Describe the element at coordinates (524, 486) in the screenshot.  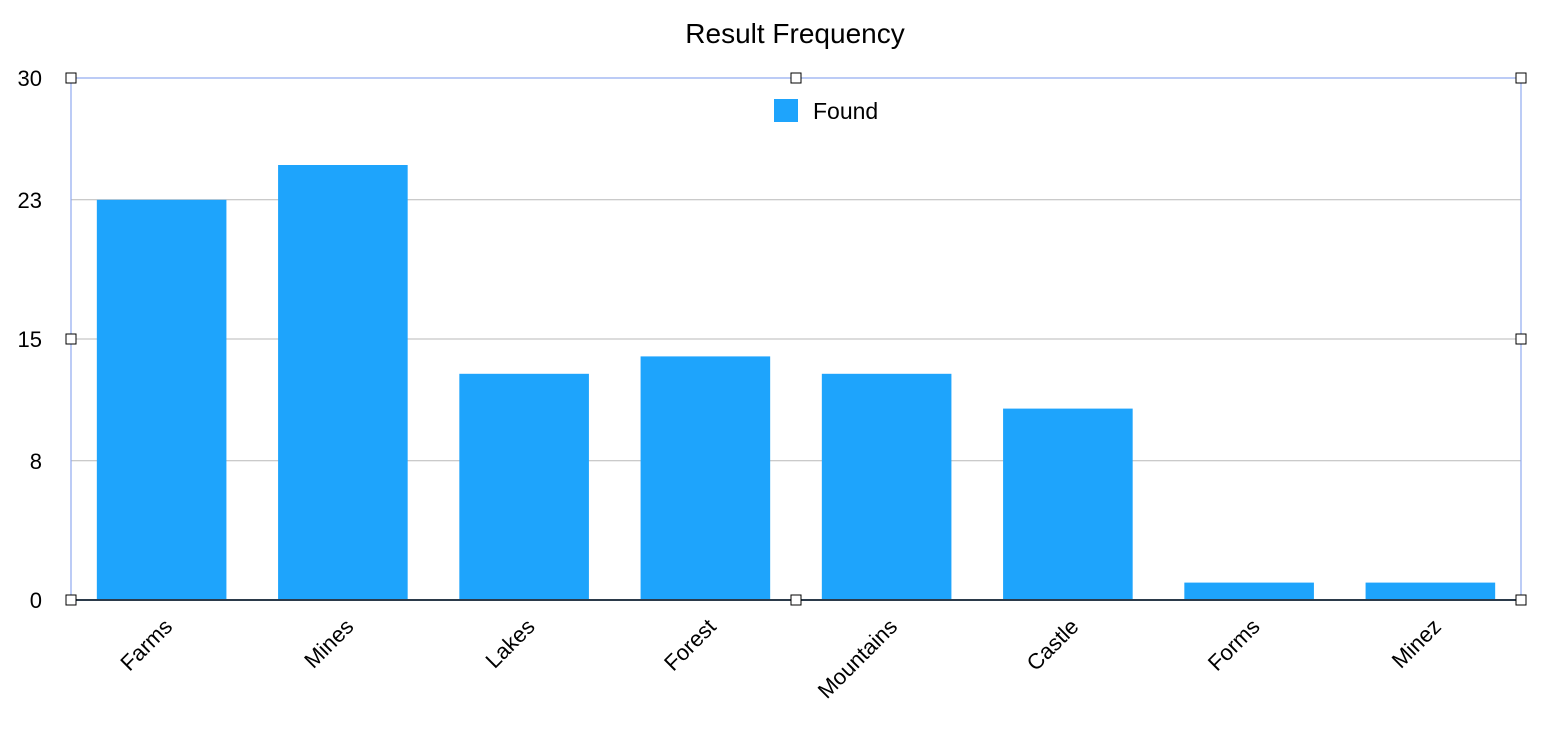
I see `bar-lakes` at that location.